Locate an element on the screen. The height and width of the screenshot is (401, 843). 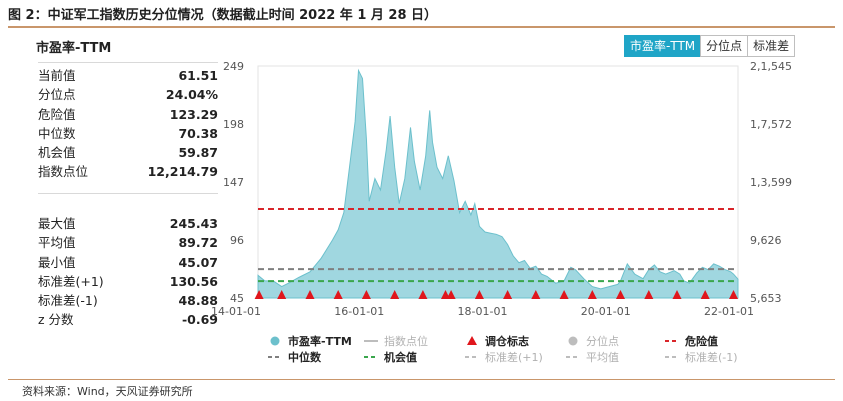
title-rule is located at coordinates (421, 27).